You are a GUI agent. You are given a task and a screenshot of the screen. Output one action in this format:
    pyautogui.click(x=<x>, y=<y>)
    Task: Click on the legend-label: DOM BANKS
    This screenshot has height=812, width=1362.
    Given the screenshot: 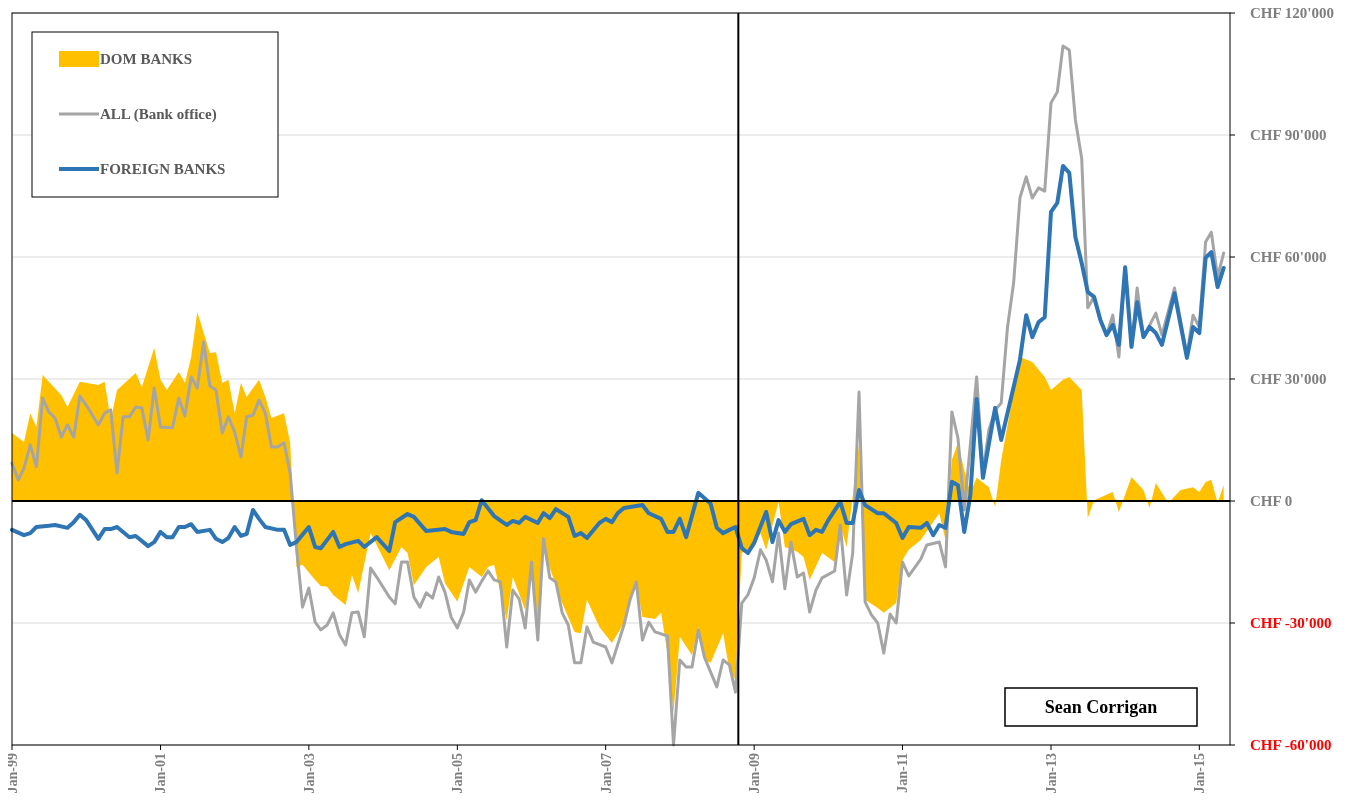 What is the action you would take?
    pyautogui.click(x=146, y=59)
    